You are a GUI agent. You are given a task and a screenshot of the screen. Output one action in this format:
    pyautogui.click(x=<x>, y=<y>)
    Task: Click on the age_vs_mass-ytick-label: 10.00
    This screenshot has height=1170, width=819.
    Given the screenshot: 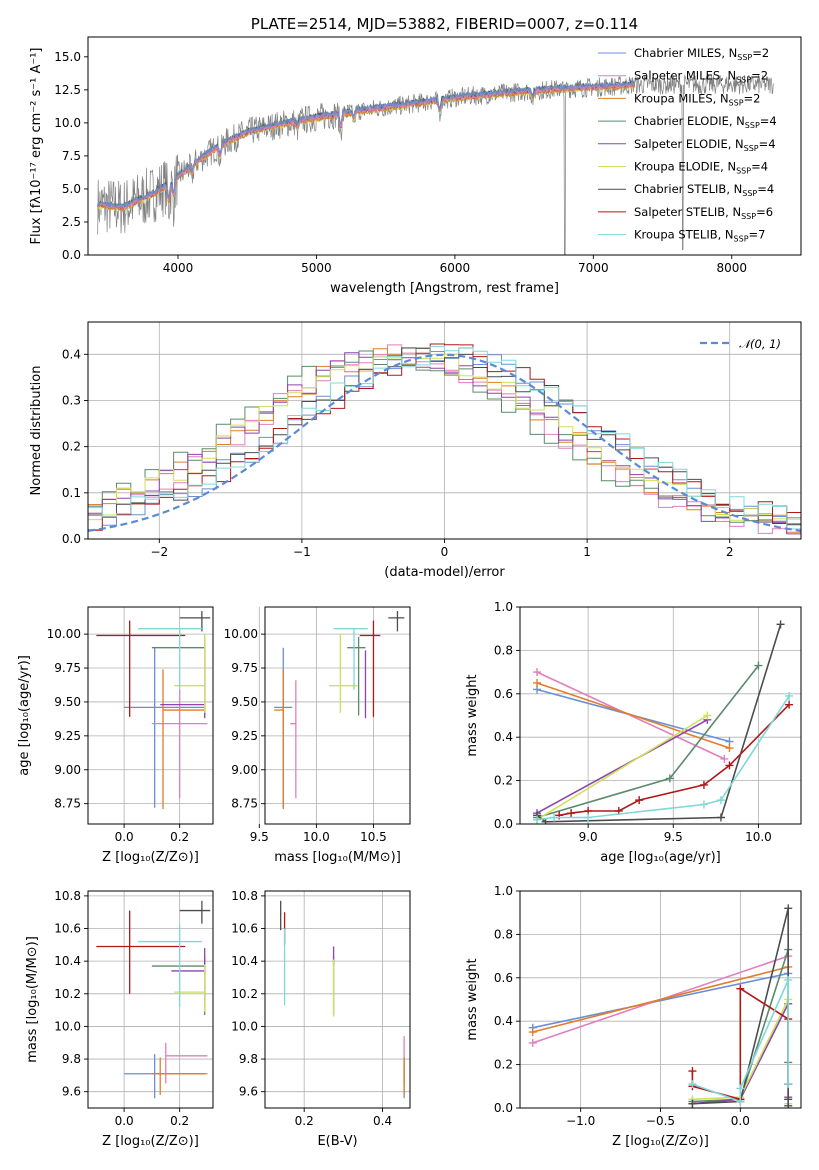 What is the action you would take?
    pyautogui.click(x=241, y=634)
    